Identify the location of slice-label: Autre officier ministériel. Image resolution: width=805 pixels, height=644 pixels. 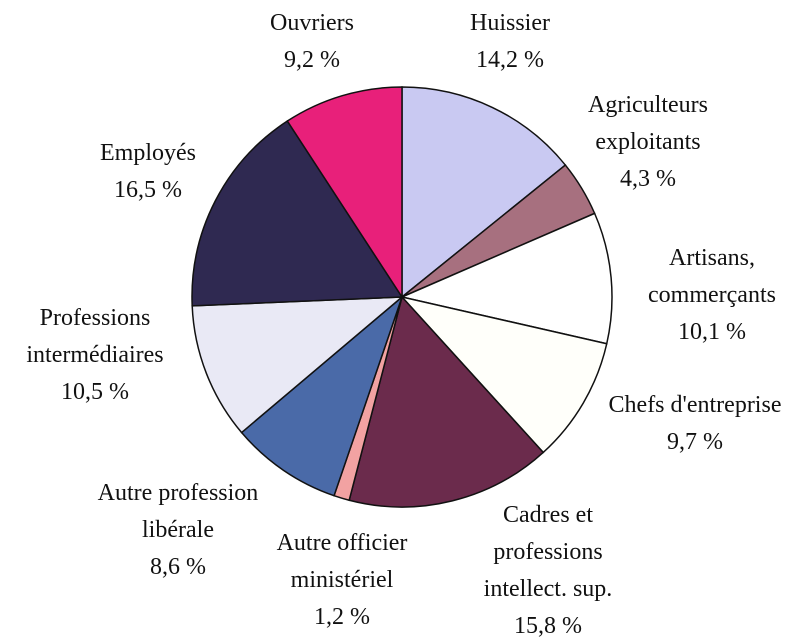
(342, 561).